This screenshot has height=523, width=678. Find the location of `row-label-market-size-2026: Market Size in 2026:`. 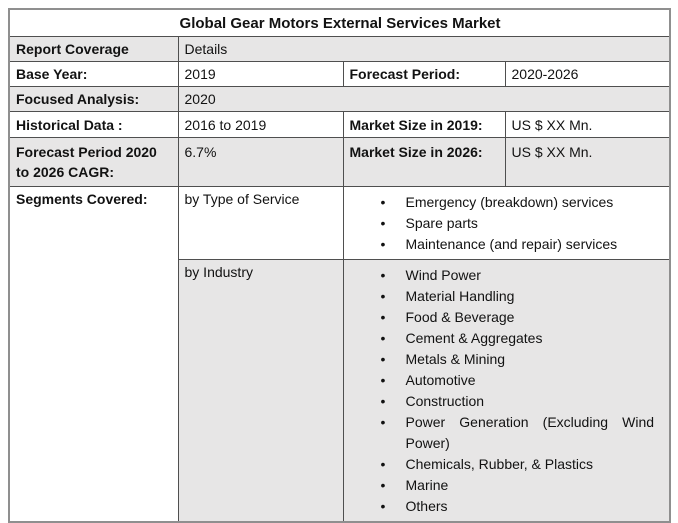

row-label-market-size-2026: Market Size in 2026: is located at coordinates (424, 162).